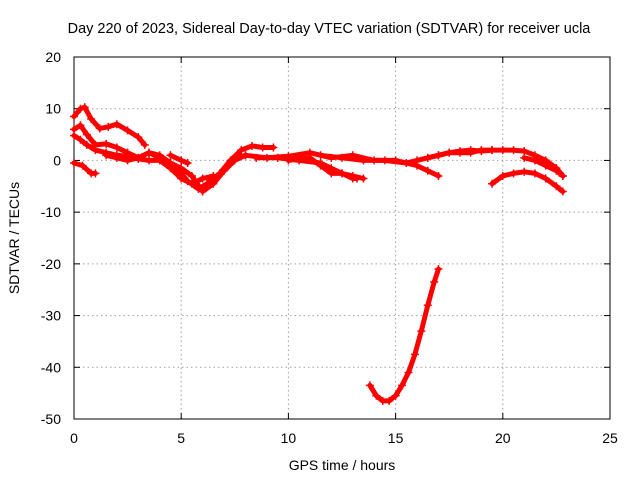  Describe the element at coordinates (51, 212) in the screenshot. I see `y-tick-label: -10` at that location.